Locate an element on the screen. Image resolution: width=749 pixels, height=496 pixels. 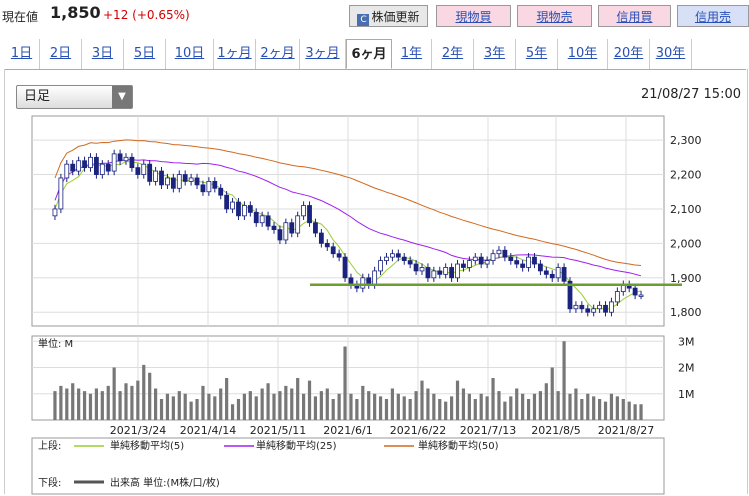
chevron-down-icon: ▼ is located at coordinates (122, 97).